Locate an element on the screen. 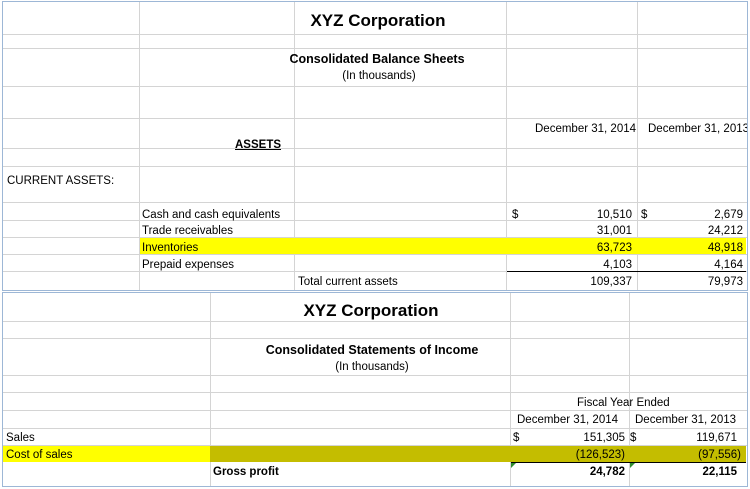  value-2014: 4,103 is located at coordinates (617, 265).